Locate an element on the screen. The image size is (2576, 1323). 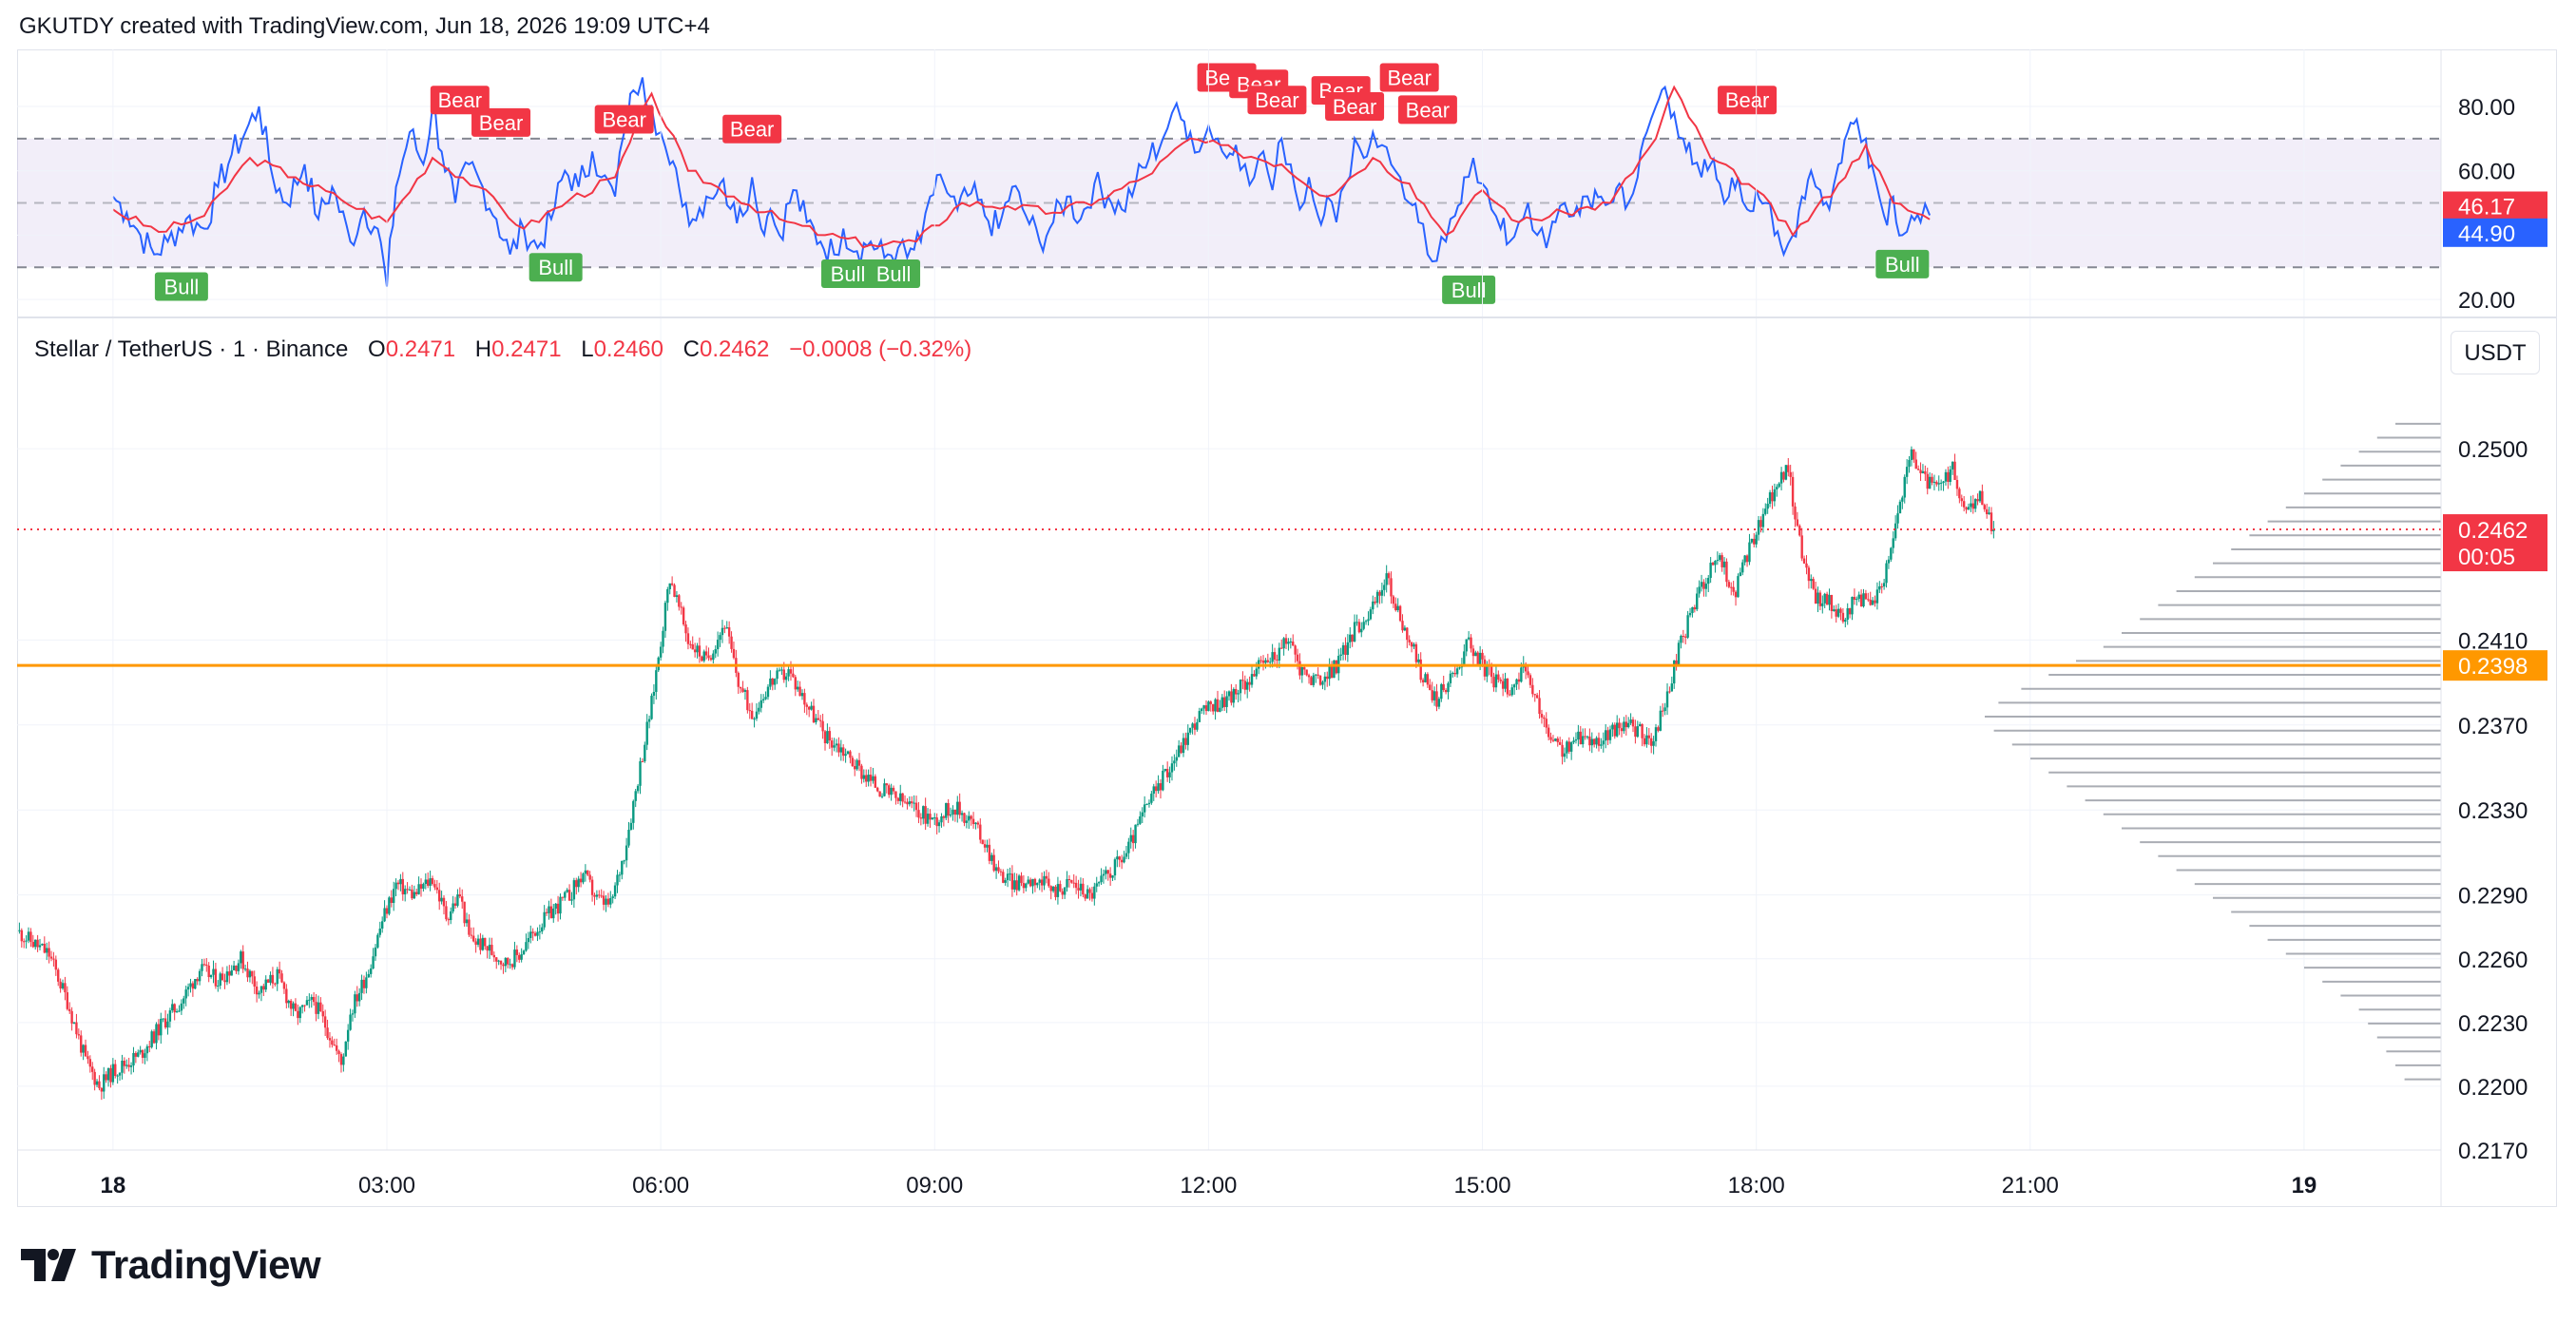
open-label: O is located at coordinates (377, 349).